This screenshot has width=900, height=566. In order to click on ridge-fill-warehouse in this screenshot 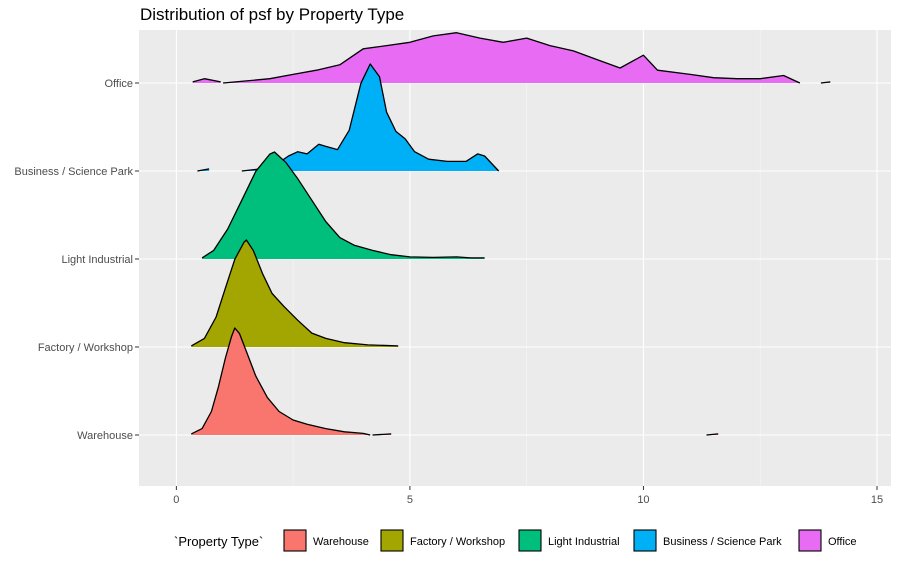, I will do `click(281, 381)`.